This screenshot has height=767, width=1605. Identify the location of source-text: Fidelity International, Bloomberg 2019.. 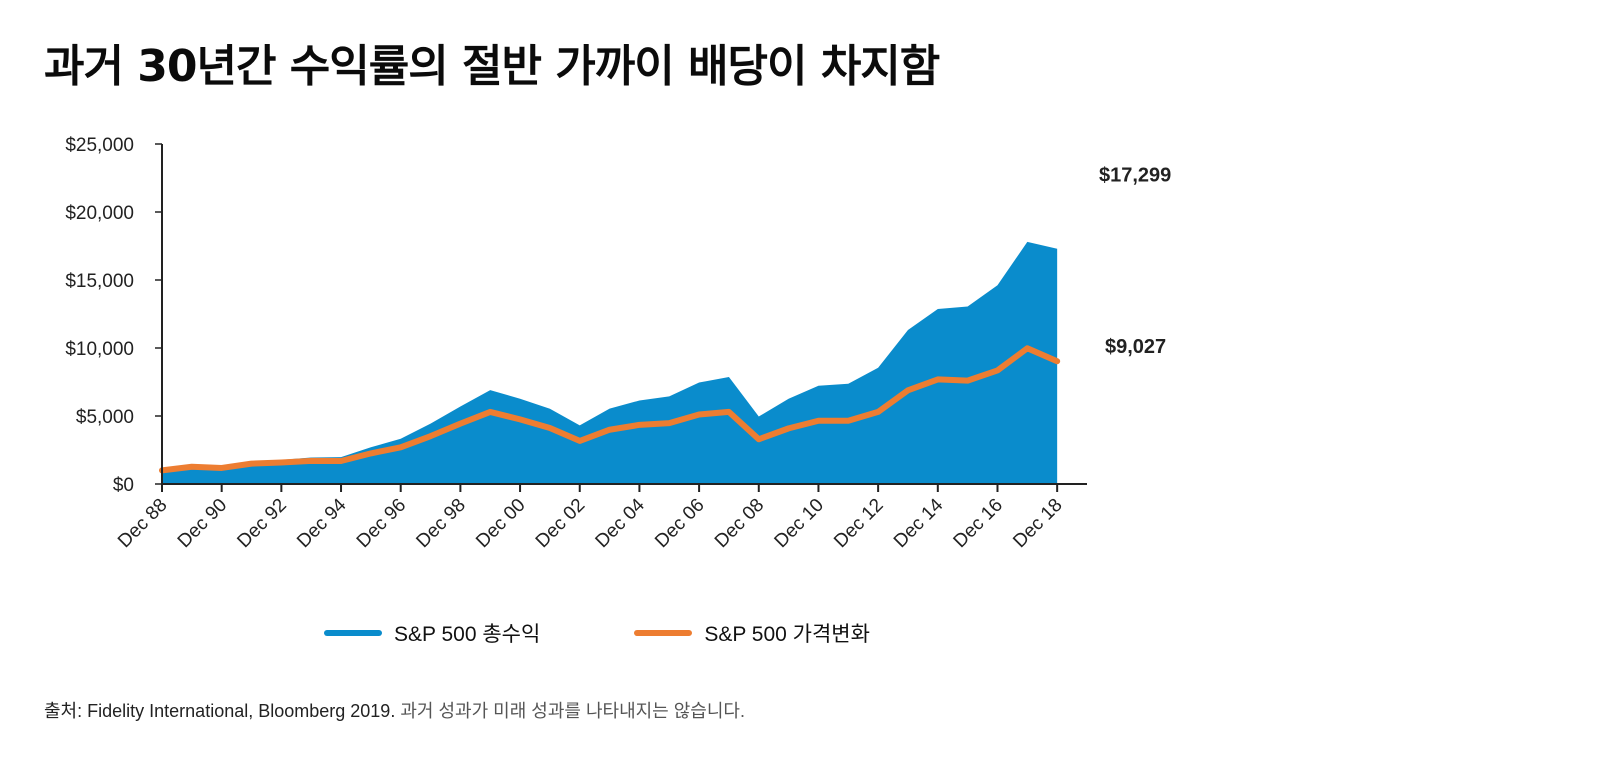
(241, 711).